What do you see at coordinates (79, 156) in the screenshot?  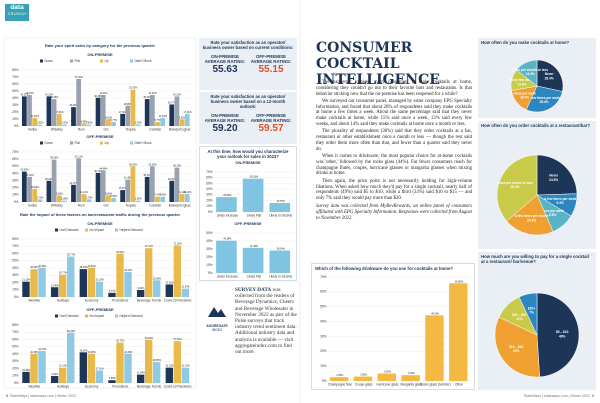 I see `value-label: 61.11%` at bounding box center [79, 156].